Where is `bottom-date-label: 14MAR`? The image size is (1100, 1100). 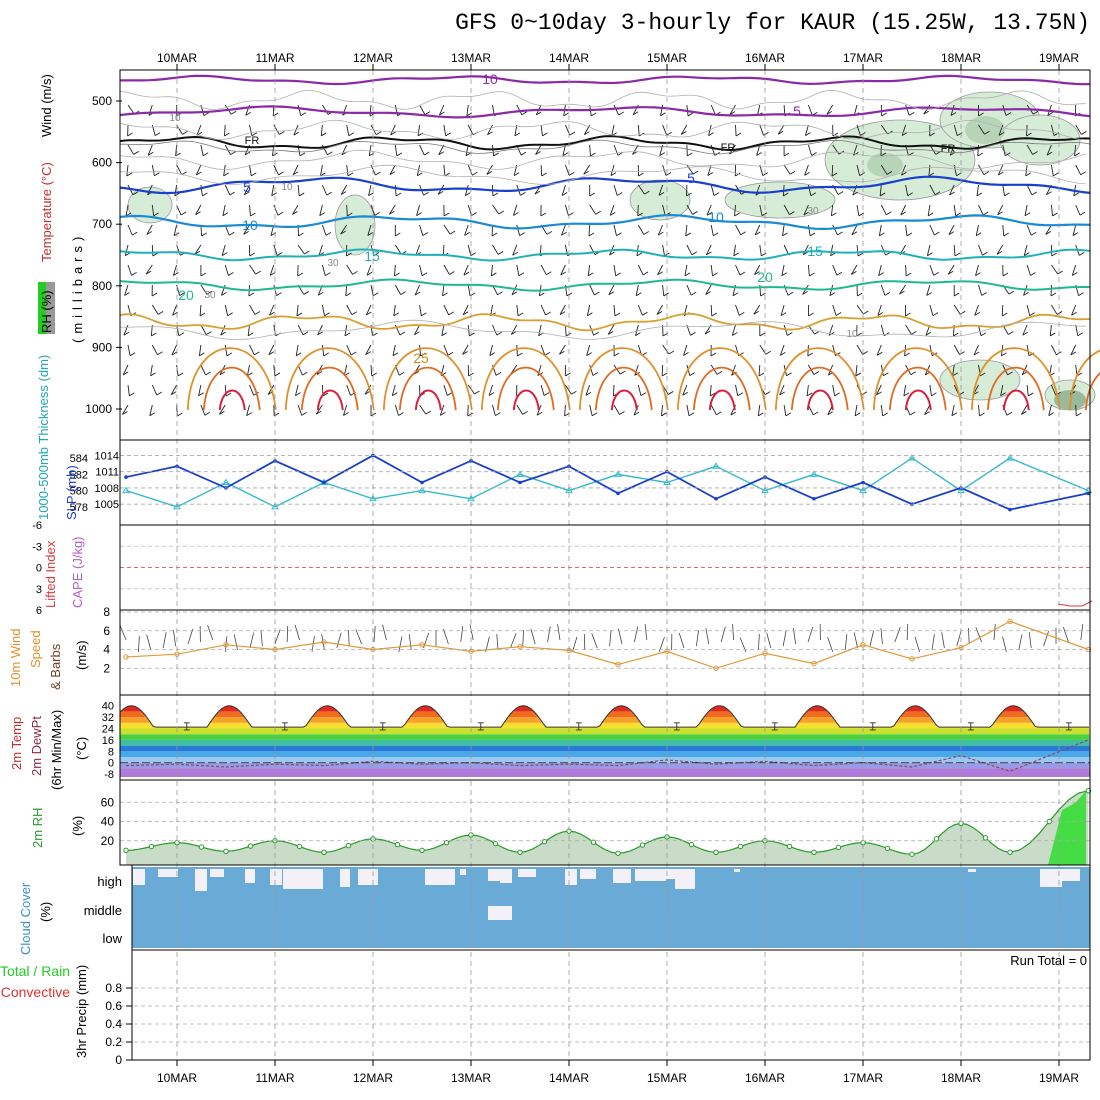 bottom-date-label: 14MAR is located at coordinates (569, 1078).